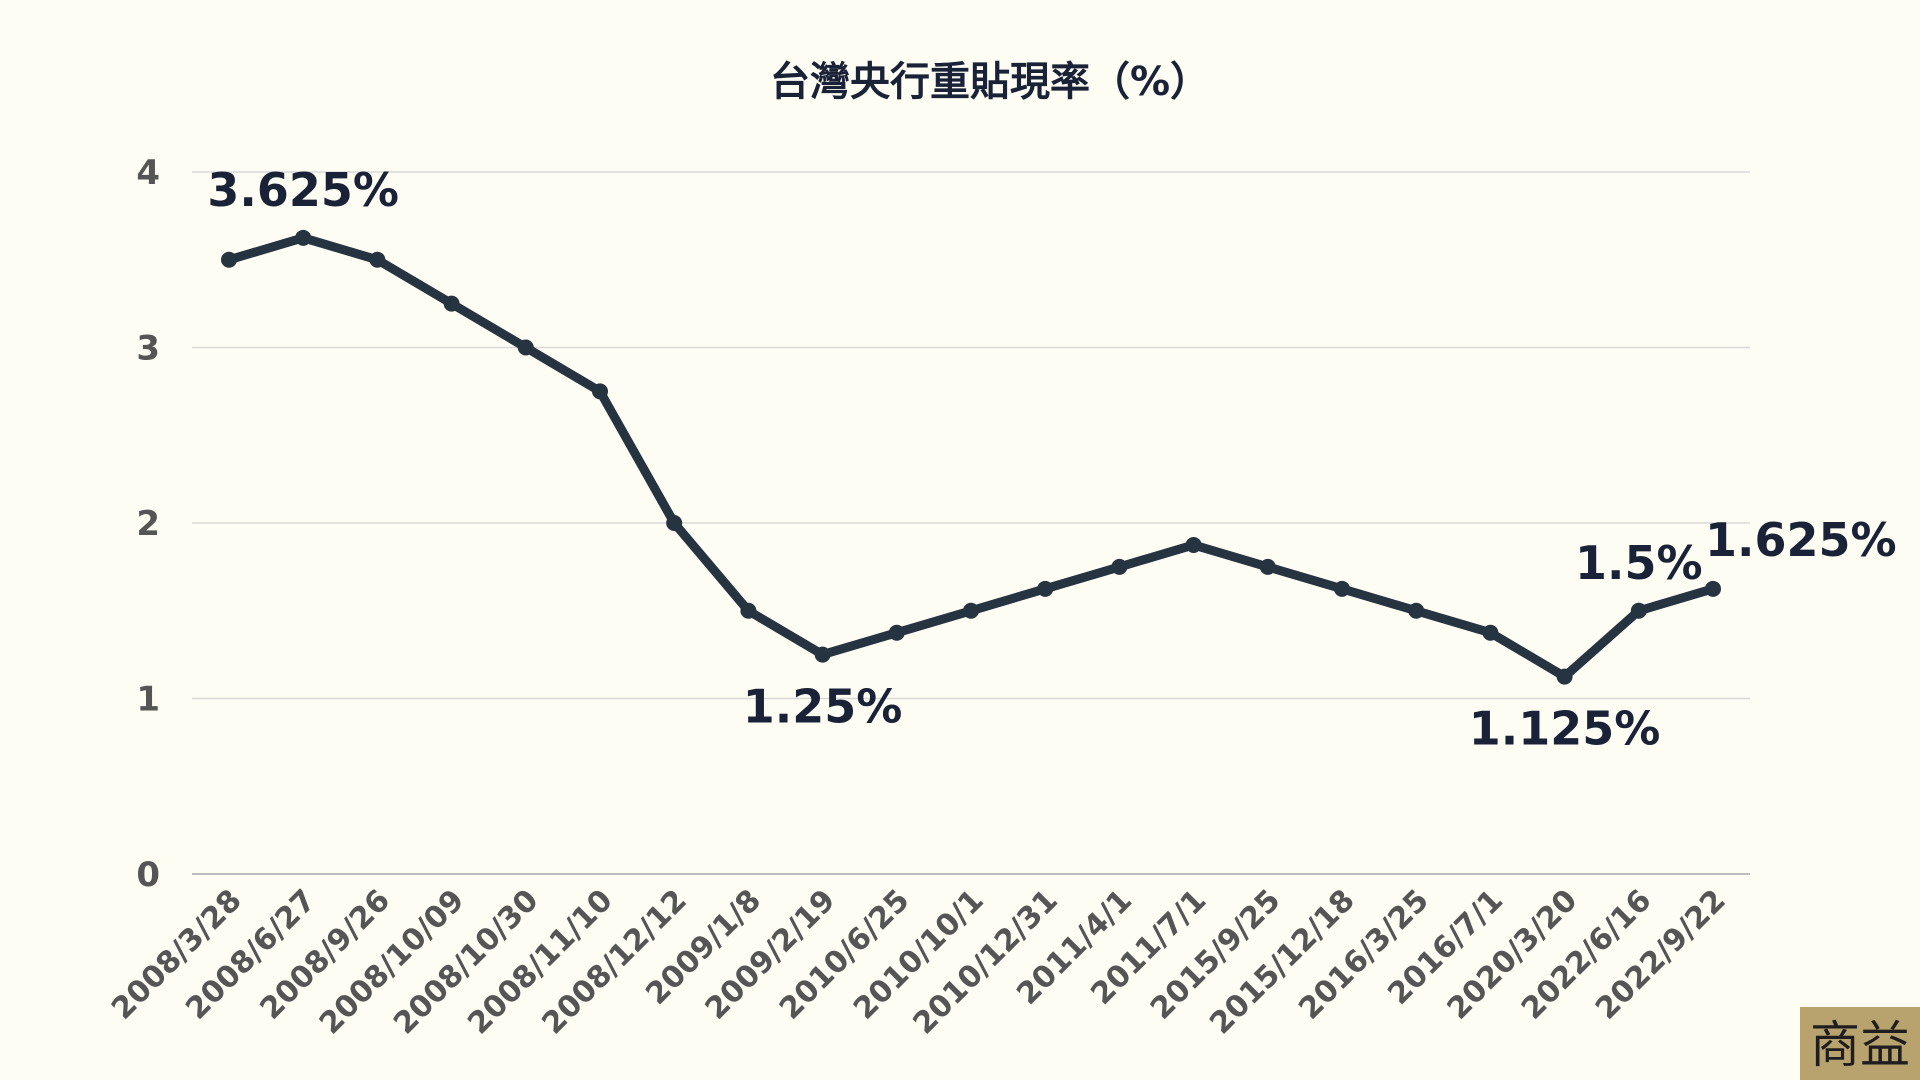 Image resolution: width=1920 pixels, height=1080 pixels. I want to click on data-label: 1.625%, so click(1801, 540).